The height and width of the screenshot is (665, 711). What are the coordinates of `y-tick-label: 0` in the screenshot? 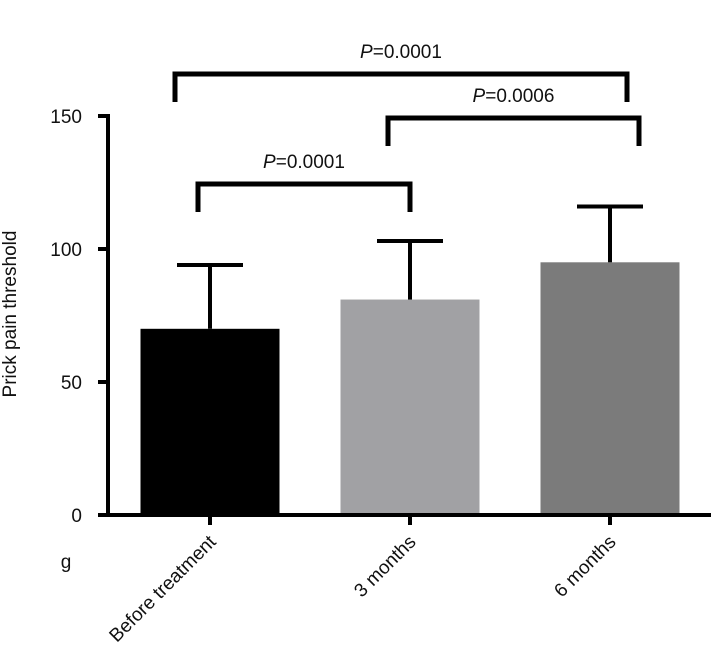 It's located at (76, 516).